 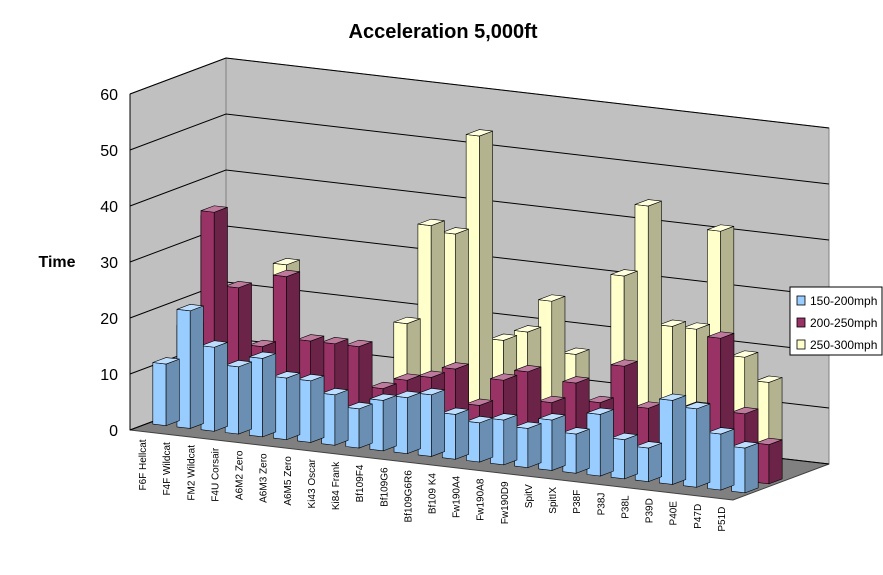 What do you see at coordinates (481, 499) in the screenshot?
I see `x-tick-label: Fw190A8` at bounding box center [481, 499].